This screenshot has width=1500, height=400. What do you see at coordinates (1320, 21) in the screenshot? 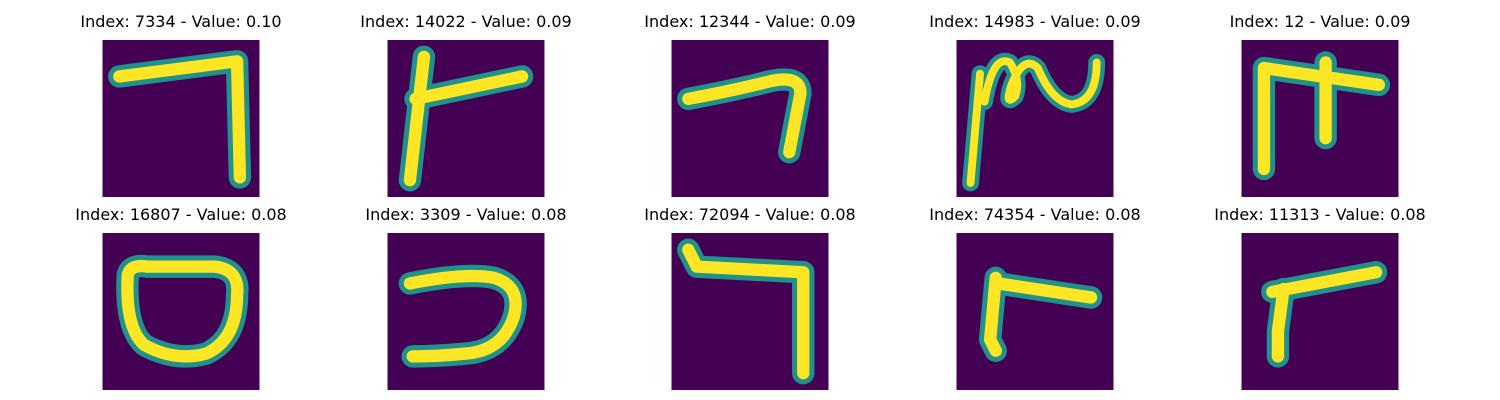
I see `panel-title: Index: 12 - Value: 0.09` at bounding box center [1320, 21].